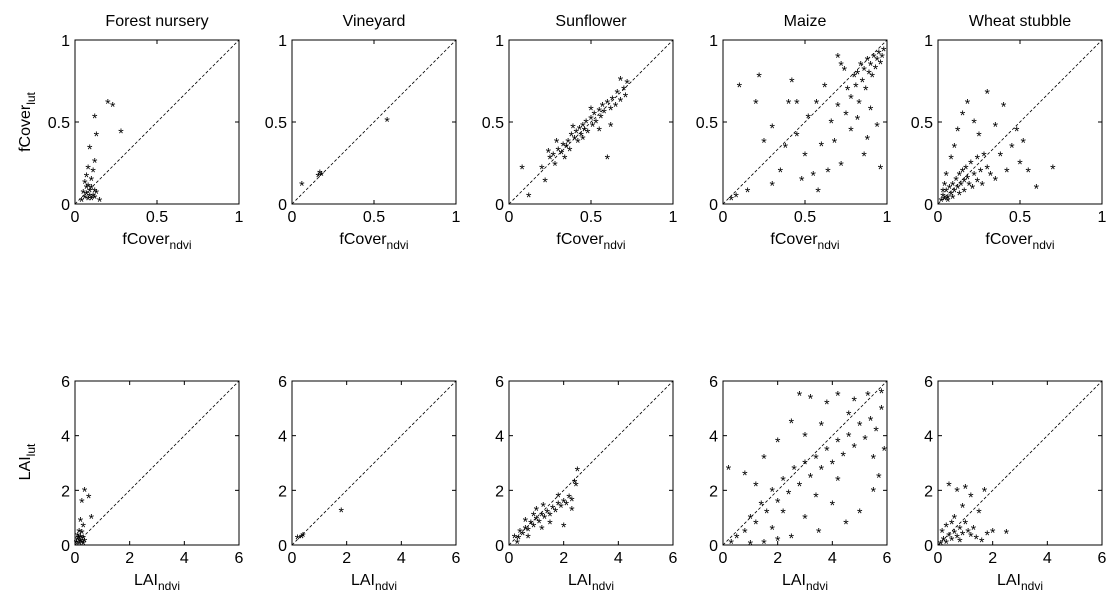 The image size is (1106, 598). I want to click on x-axis-label-sub: ndvi, so click(615, 245).